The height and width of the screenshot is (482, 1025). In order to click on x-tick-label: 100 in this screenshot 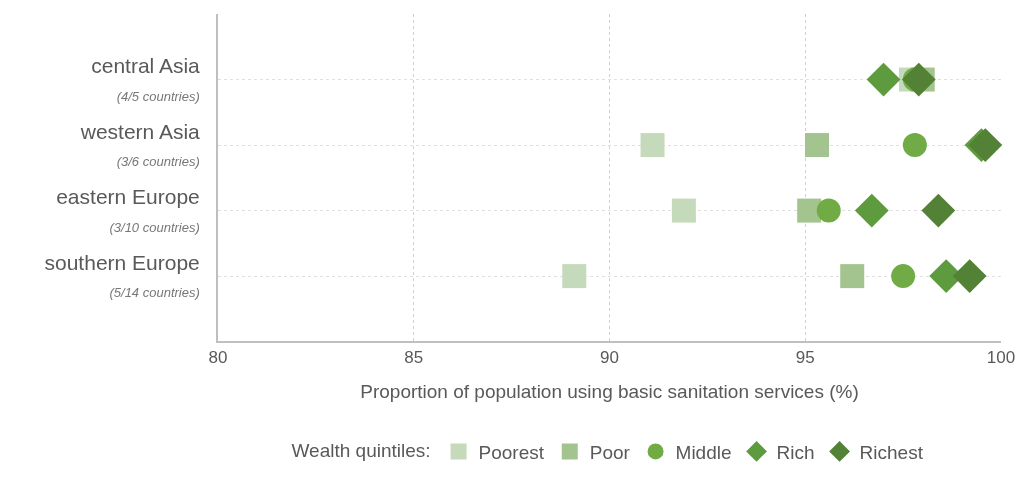, I will do `click(1001, 358)`.